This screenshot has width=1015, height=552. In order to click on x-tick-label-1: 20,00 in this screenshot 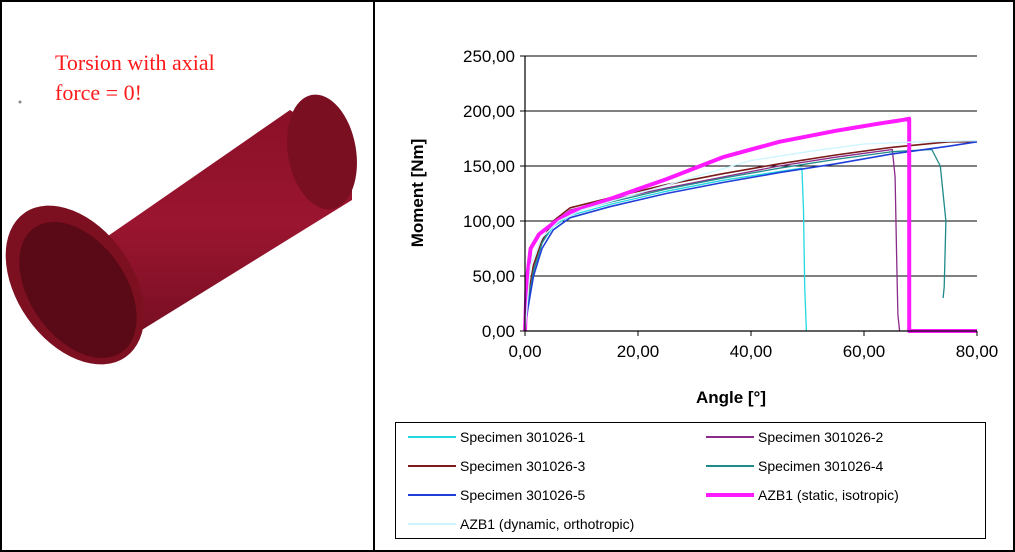, I will do `click(638, 351)`.